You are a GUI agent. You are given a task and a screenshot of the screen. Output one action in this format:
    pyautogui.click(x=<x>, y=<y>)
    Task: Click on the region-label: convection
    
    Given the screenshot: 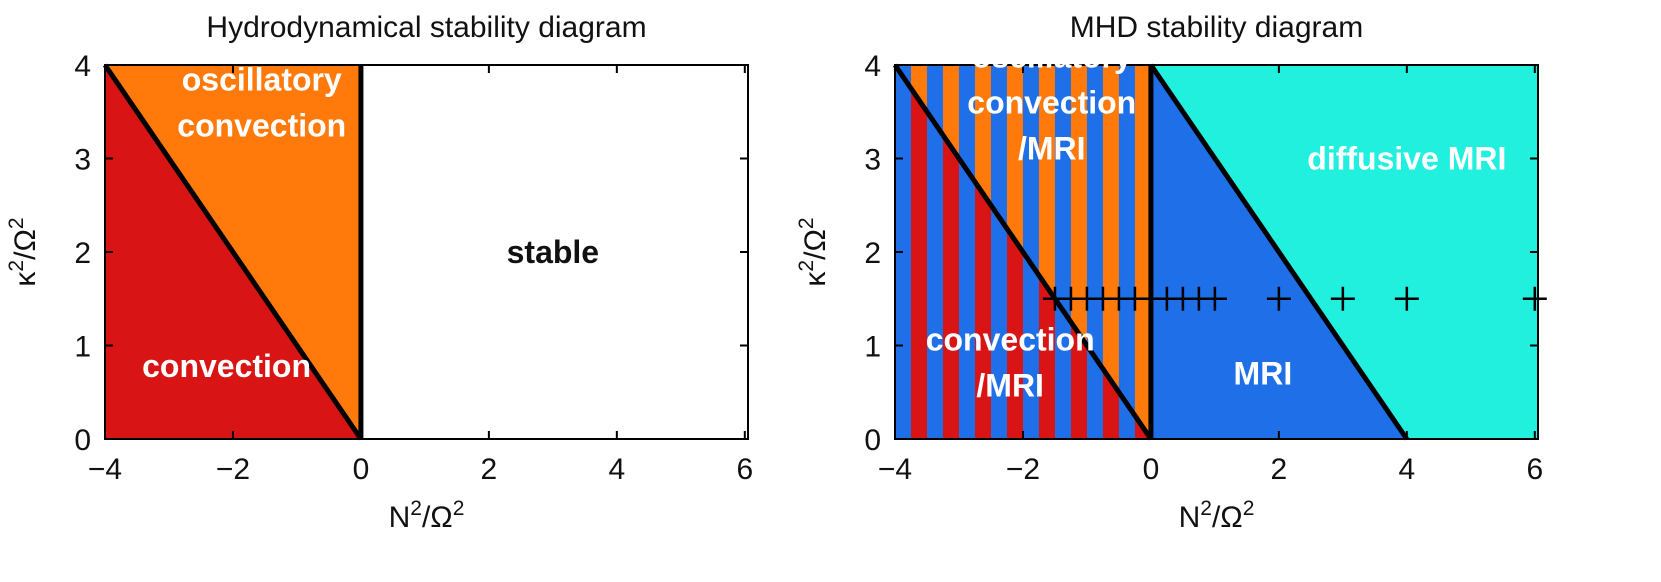 What is the action you would take?
    pyautogui.click(x=226, y=366)
    